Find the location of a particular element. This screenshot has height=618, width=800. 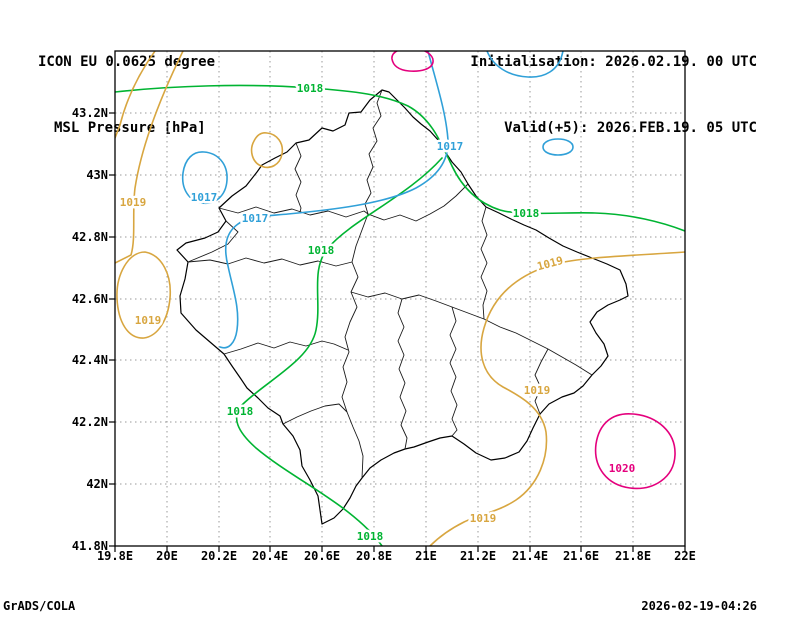

model-title: ICON EU 0.0625 degree is located at coordinates (127, 62).